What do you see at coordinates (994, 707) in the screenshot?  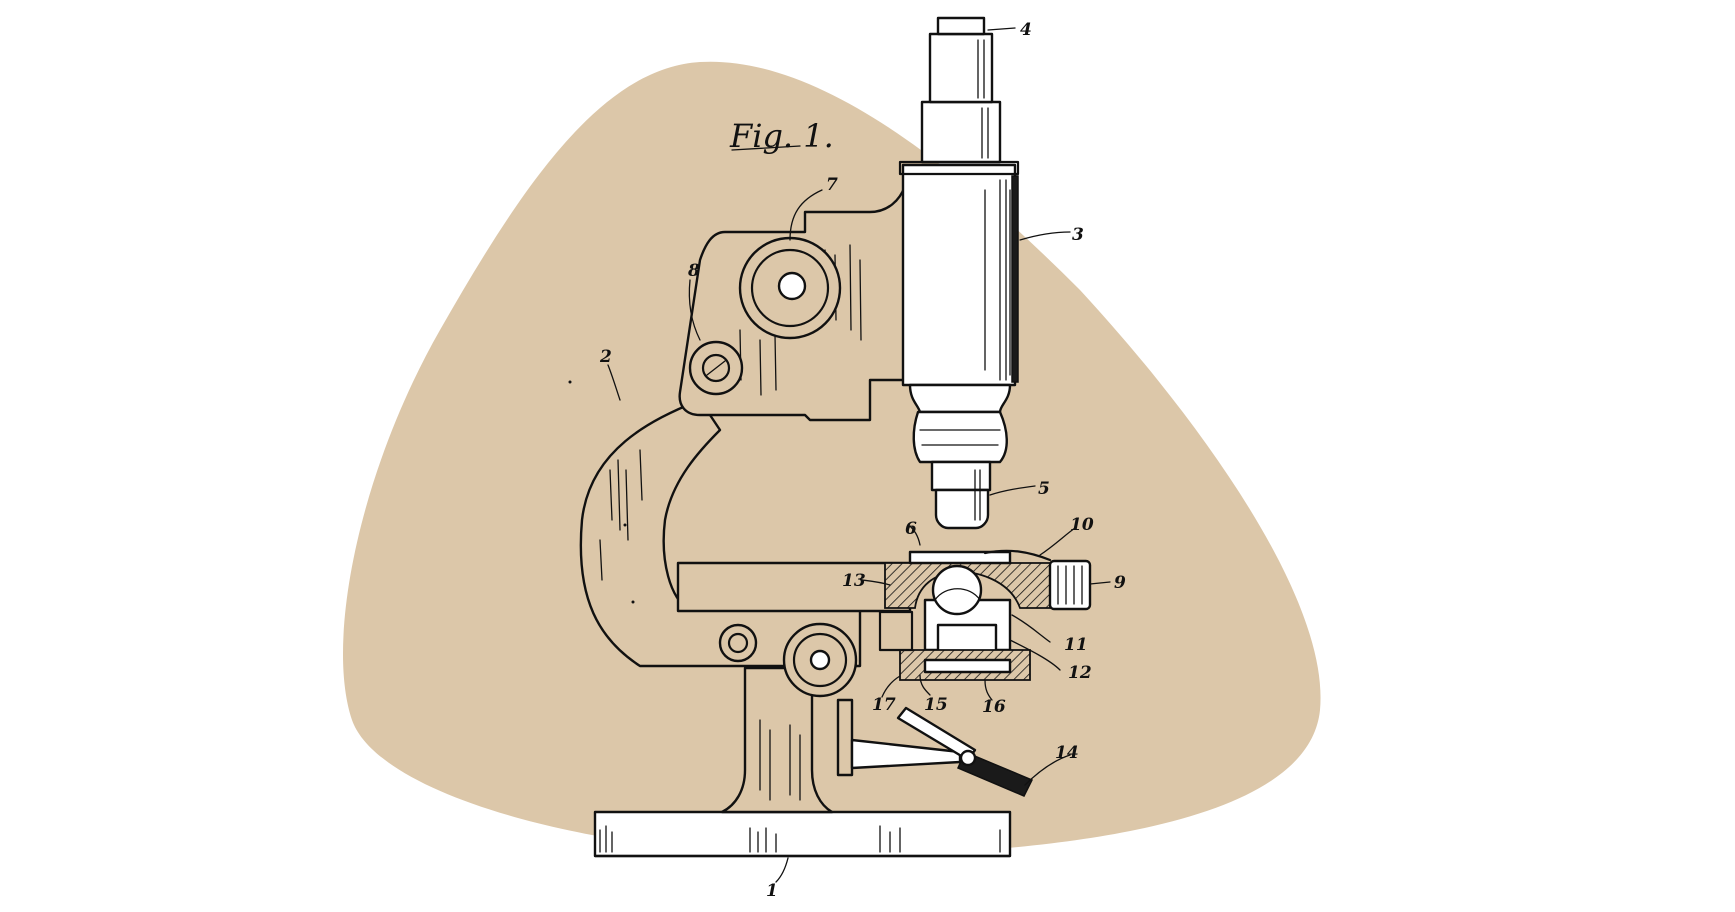 I see `ref-label-16: 16` at bounding box center [994, 707].